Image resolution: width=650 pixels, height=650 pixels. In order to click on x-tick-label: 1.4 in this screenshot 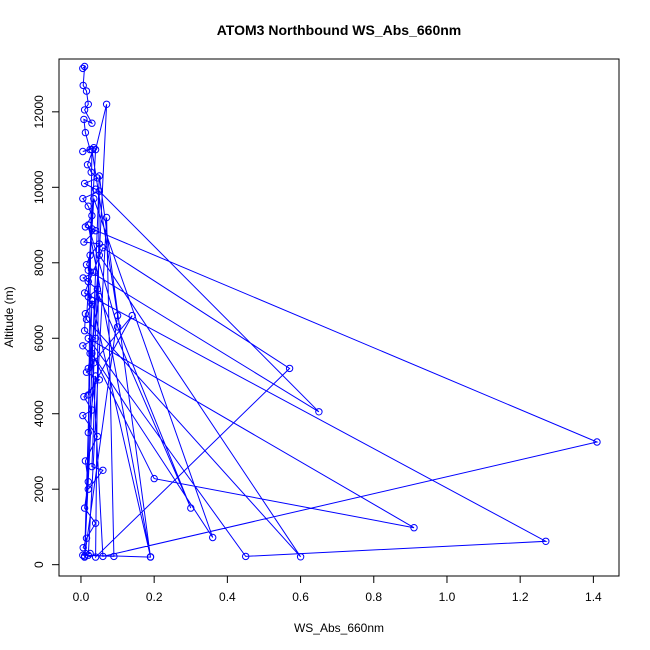, I will do `click(593, 597)`.